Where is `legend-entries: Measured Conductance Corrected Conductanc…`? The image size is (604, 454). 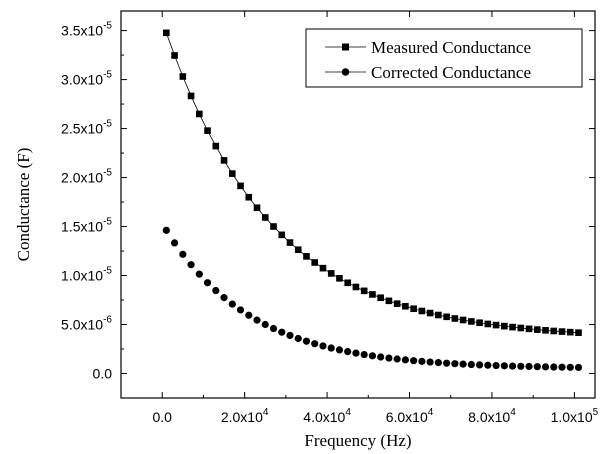 legend-entries: Measured Conductance Corrected Conductanc… is located at coordinates (428, 60).